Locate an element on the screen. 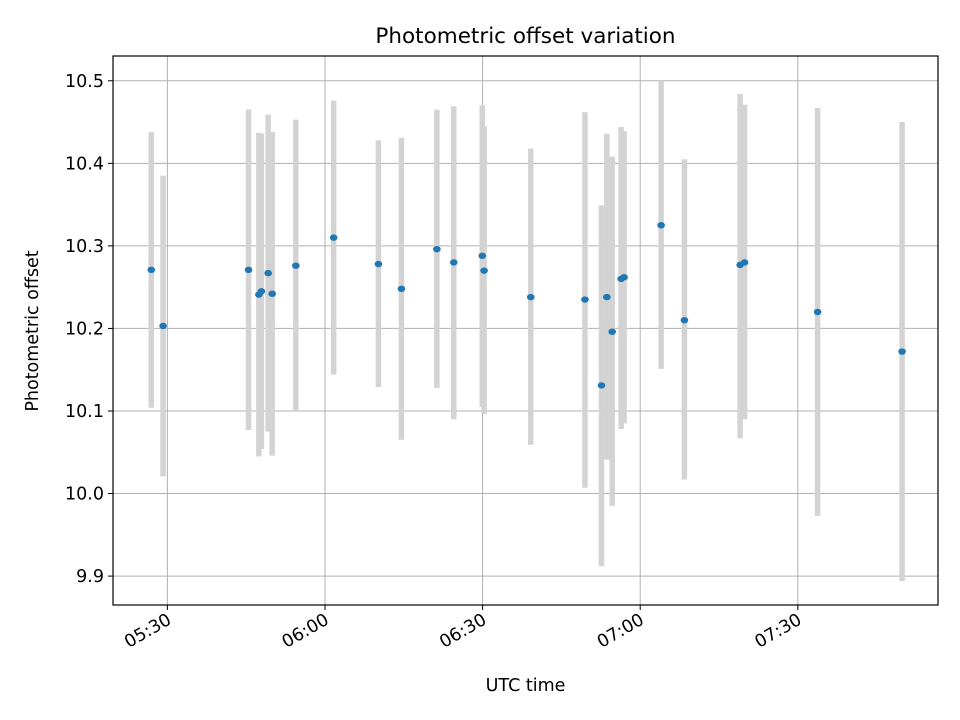 Image resolution: width=960 pixels, height=720 pixels. y-tick-label: 10.5 is located at coordinates (84, 82).